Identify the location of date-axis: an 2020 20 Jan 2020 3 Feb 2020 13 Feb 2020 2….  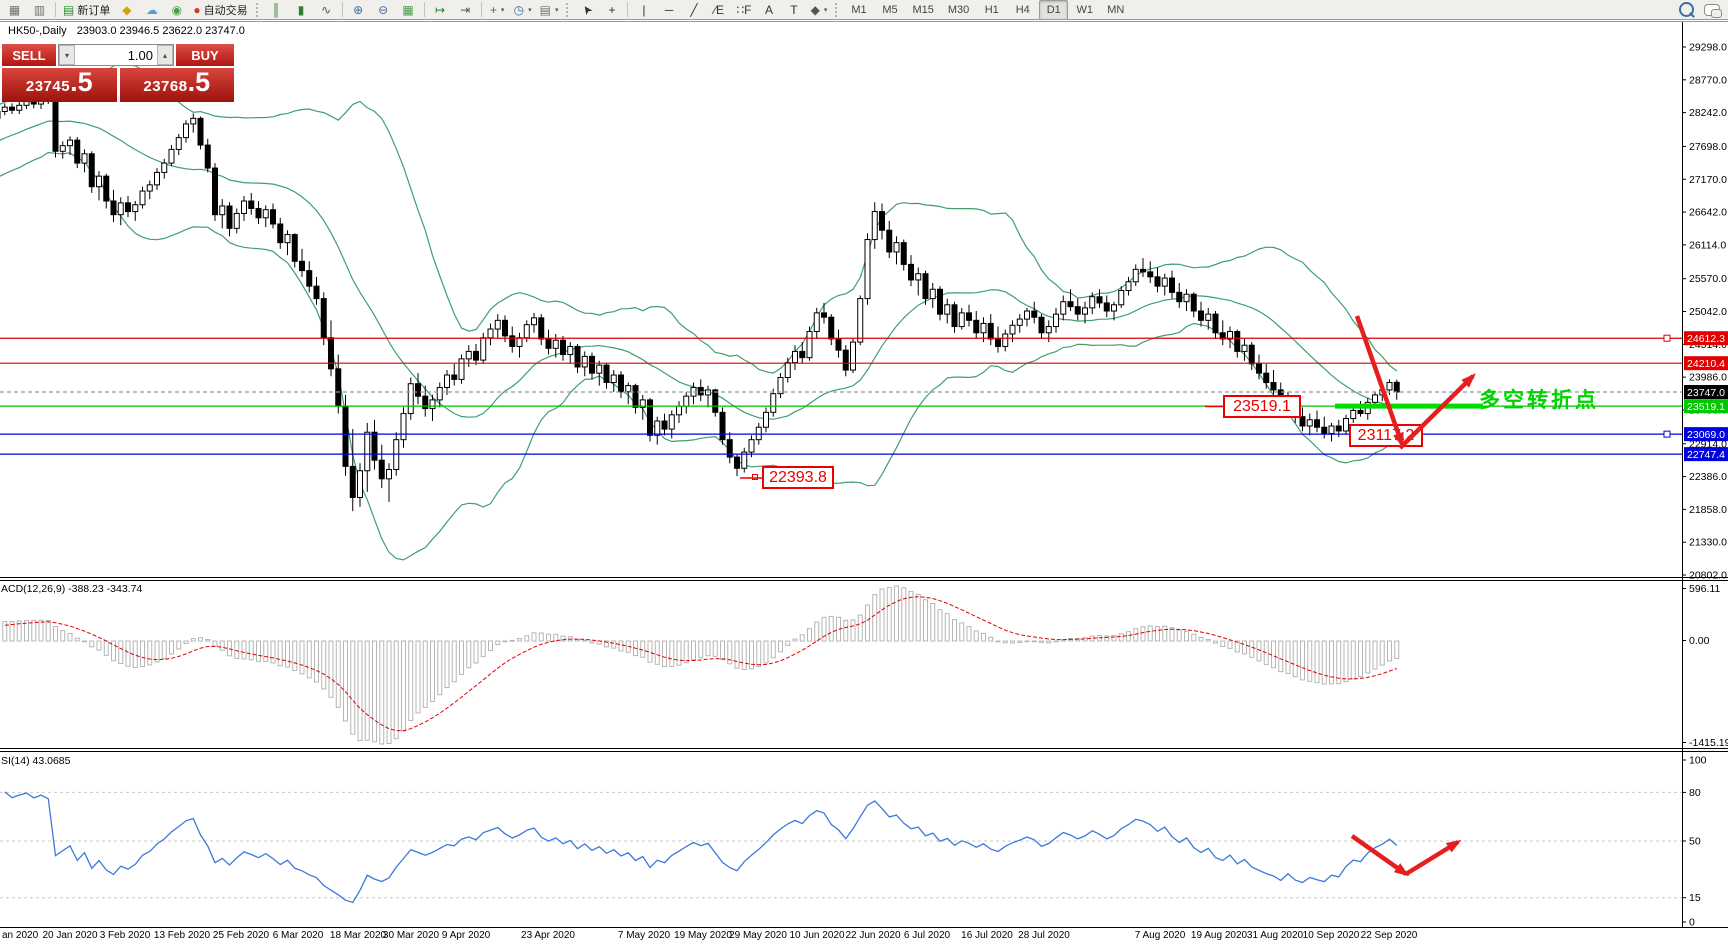
(710, 935).